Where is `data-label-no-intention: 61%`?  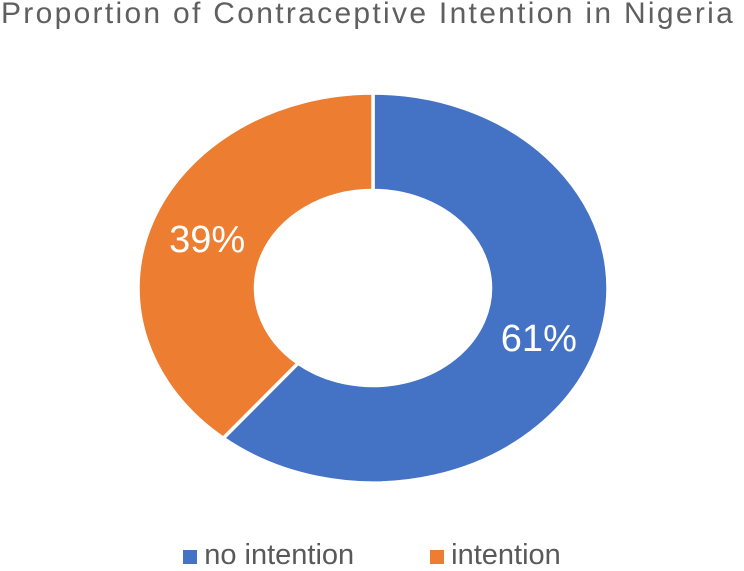 data-label-no-intention: 61% is located at coordinates (539, 339).